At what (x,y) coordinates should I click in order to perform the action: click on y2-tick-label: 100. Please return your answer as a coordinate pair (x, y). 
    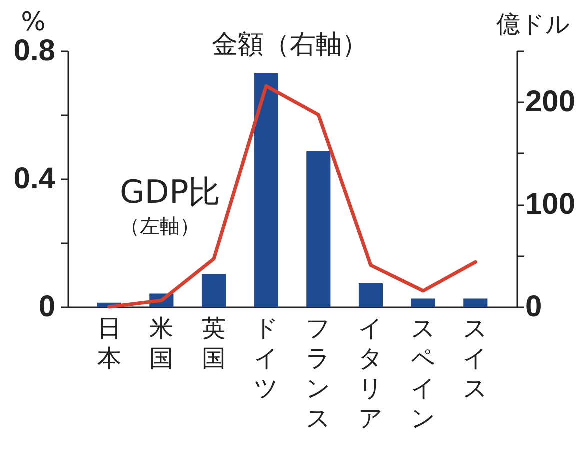
    Looking at the image, I should click on (551, 205).